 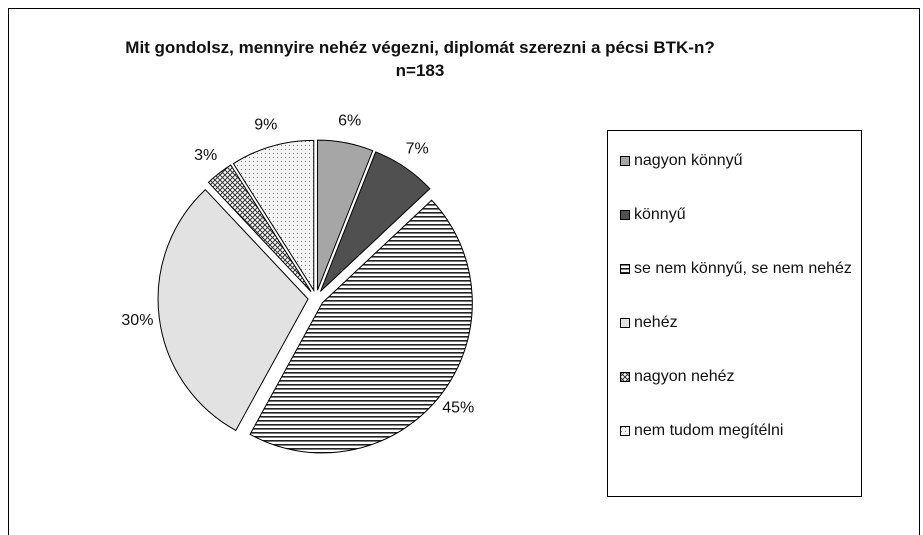 I want to click on legend-entry: nagyon nehéz, so click(x=737, y=392).